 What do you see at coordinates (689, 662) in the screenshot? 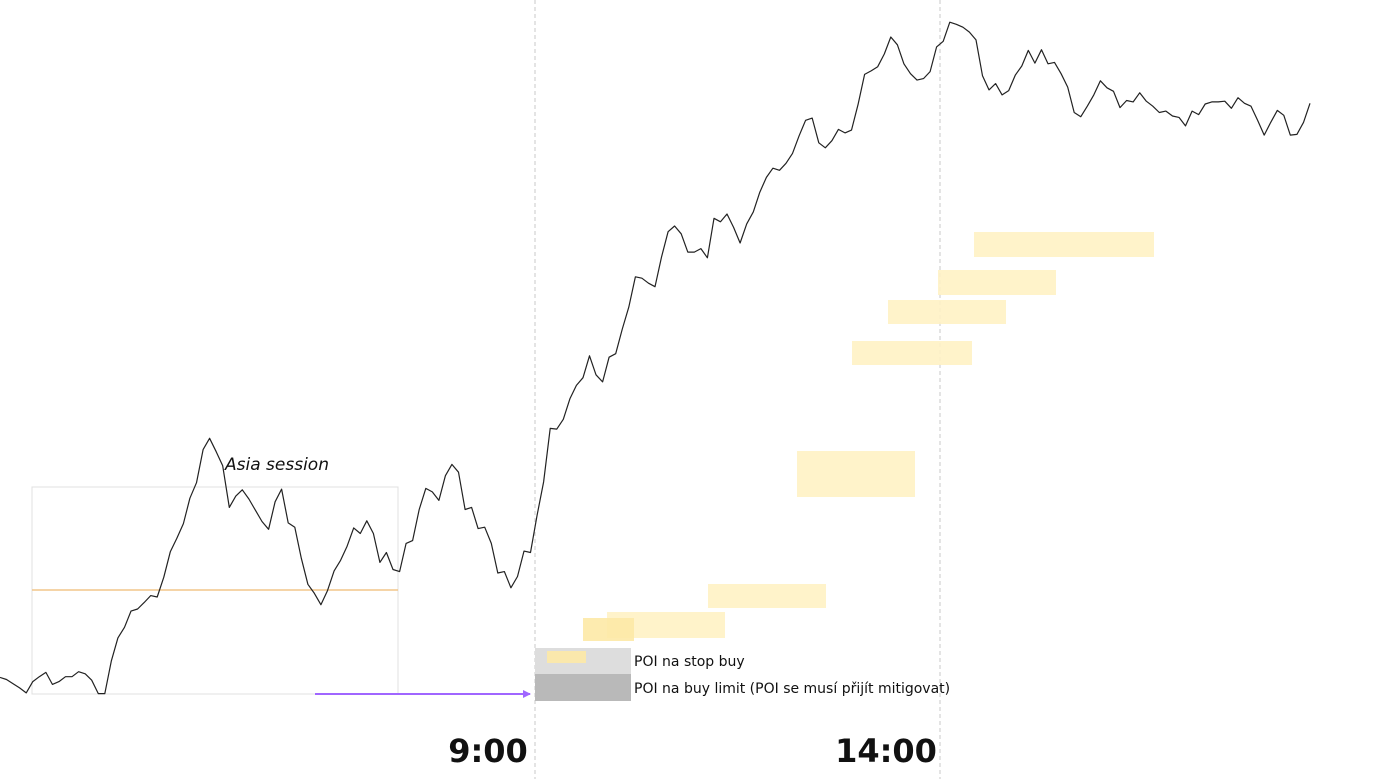
I see `poi-stop-buy-label: POI na stop buy` at bounding box center [689, 662].